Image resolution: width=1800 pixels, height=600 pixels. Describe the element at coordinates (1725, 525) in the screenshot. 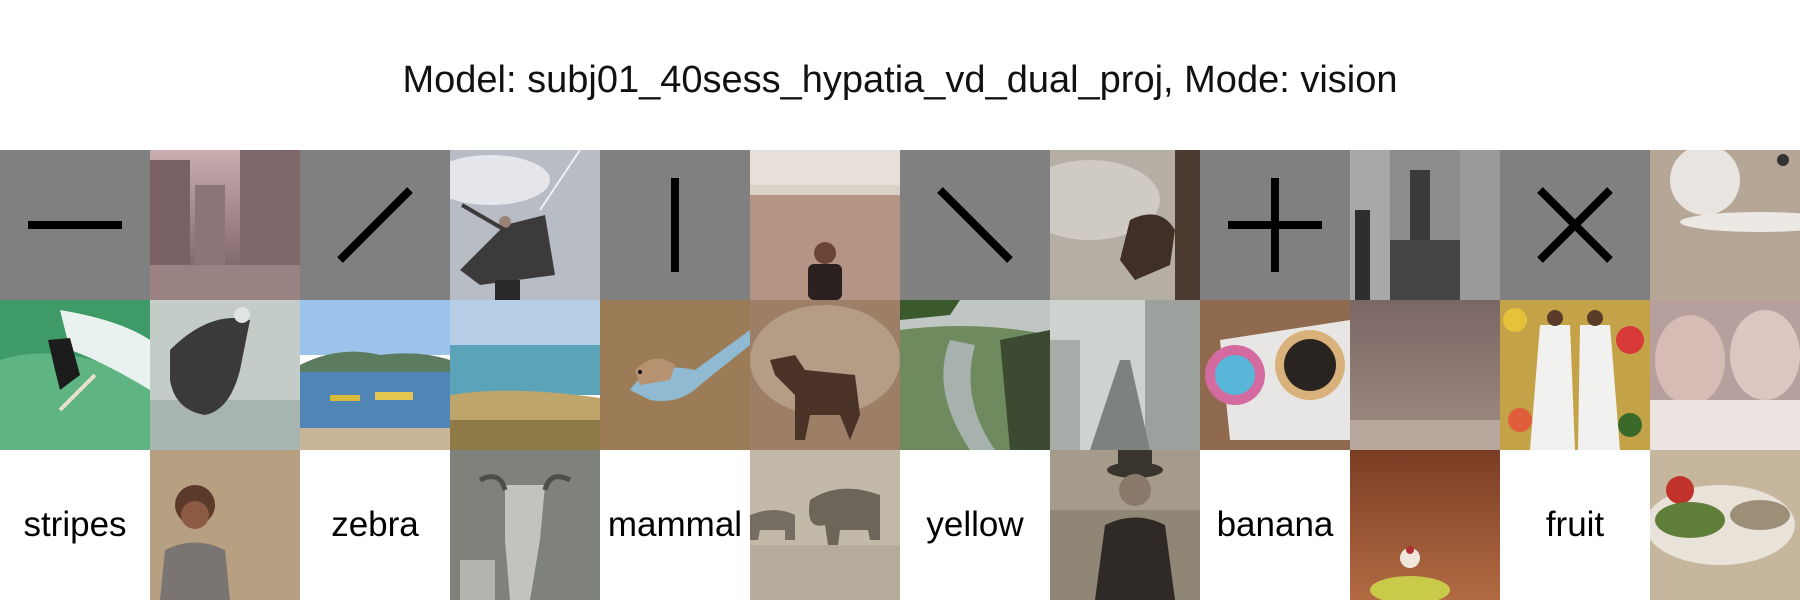

I see `image-food-plate` at that location.